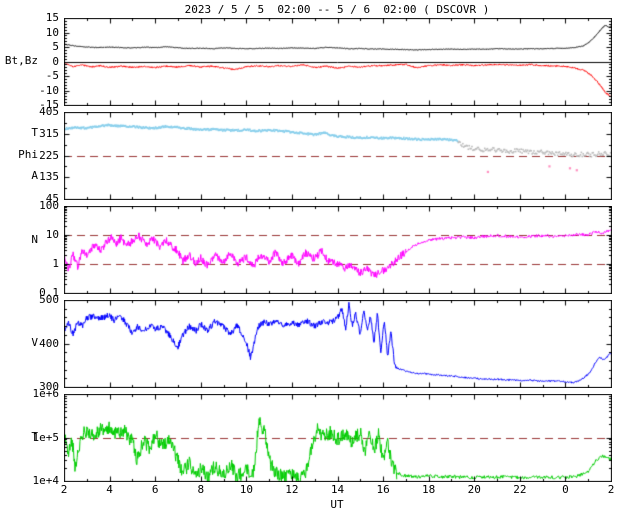 The height and width of the screenshot is (512, 640). What do you see at coordinates (34, 132) in the screenshot?
I see `phi-angle-unit-label: T` at bounding box center [34, 132].